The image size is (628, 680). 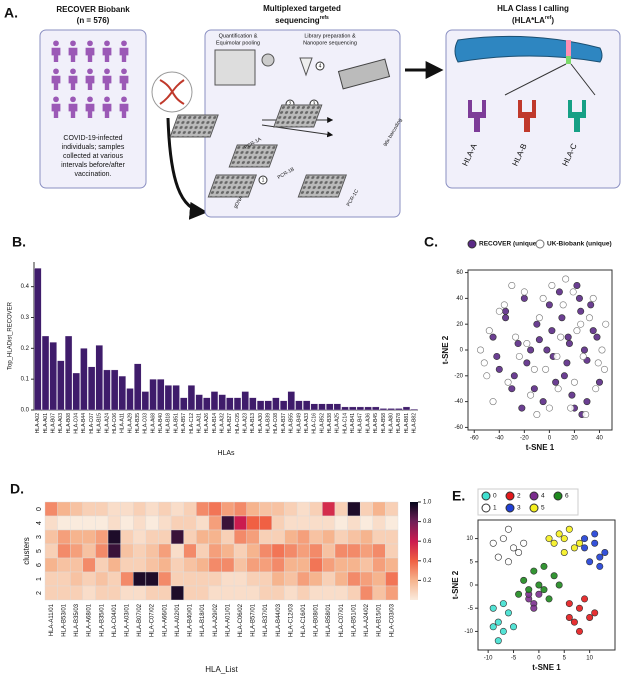 What do you see at coordinates (499, 439) in the screenshot?
I see `x-tick-label: -40` at bounding box center [499, 439].